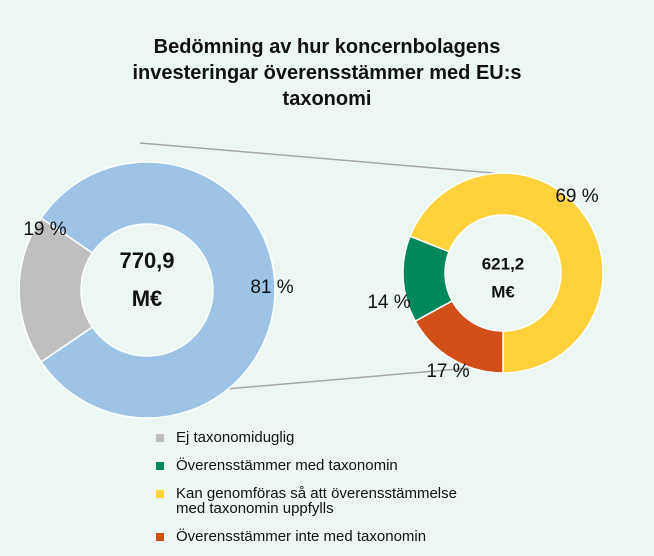  I want to click on legend-item: Ej taxonomiduglig, so click(316, 437).